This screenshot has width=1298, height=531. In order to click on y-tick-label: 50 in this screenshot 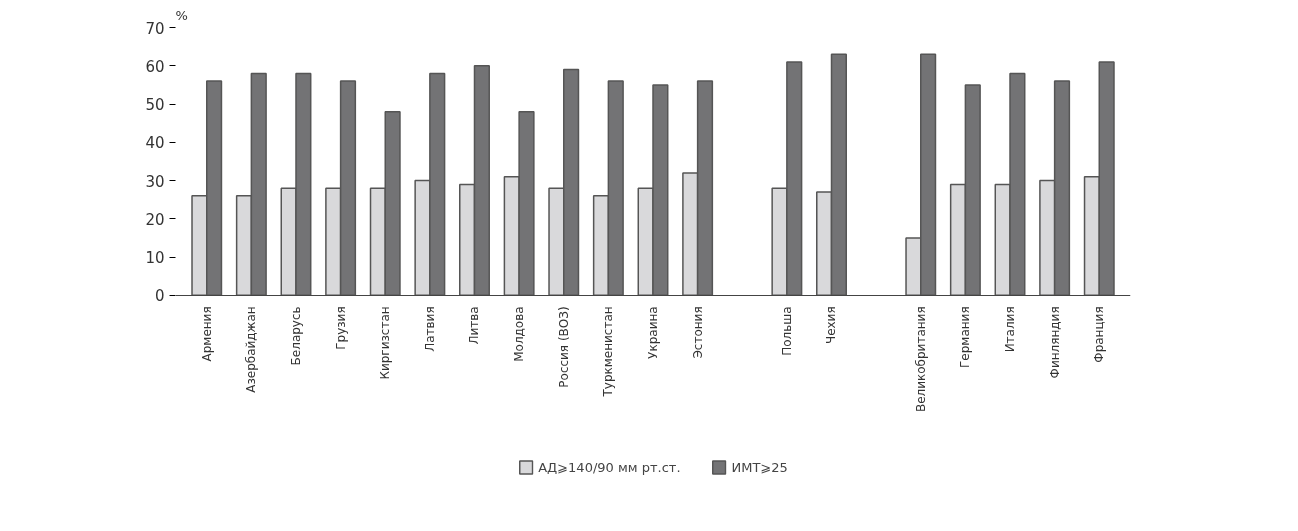, I will do `click(155, 105)`.